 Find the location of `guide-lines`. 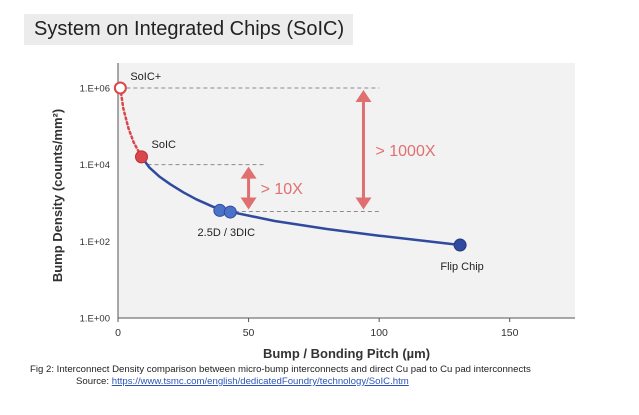

guide-lines is located at coordinates (254, 150).